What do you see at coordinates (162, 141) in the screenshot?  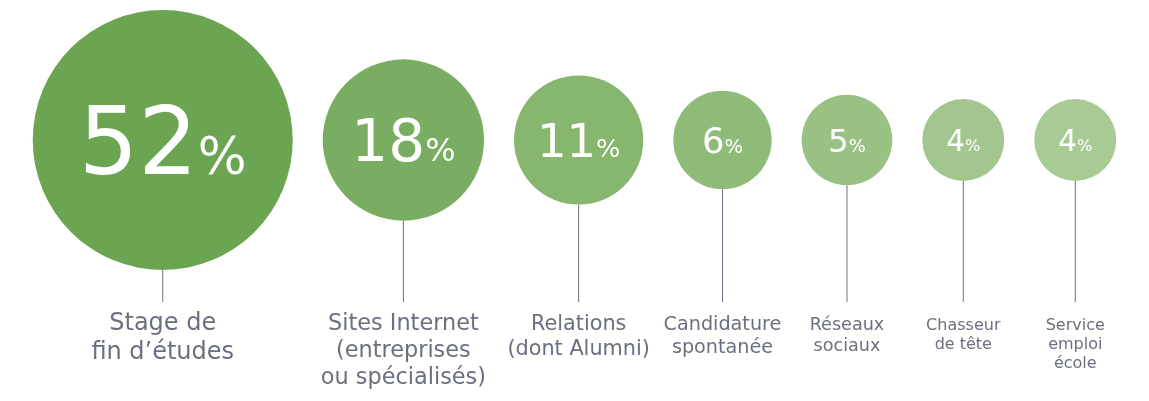 I see `data-label: 52%` at bounding box center [162, 141].